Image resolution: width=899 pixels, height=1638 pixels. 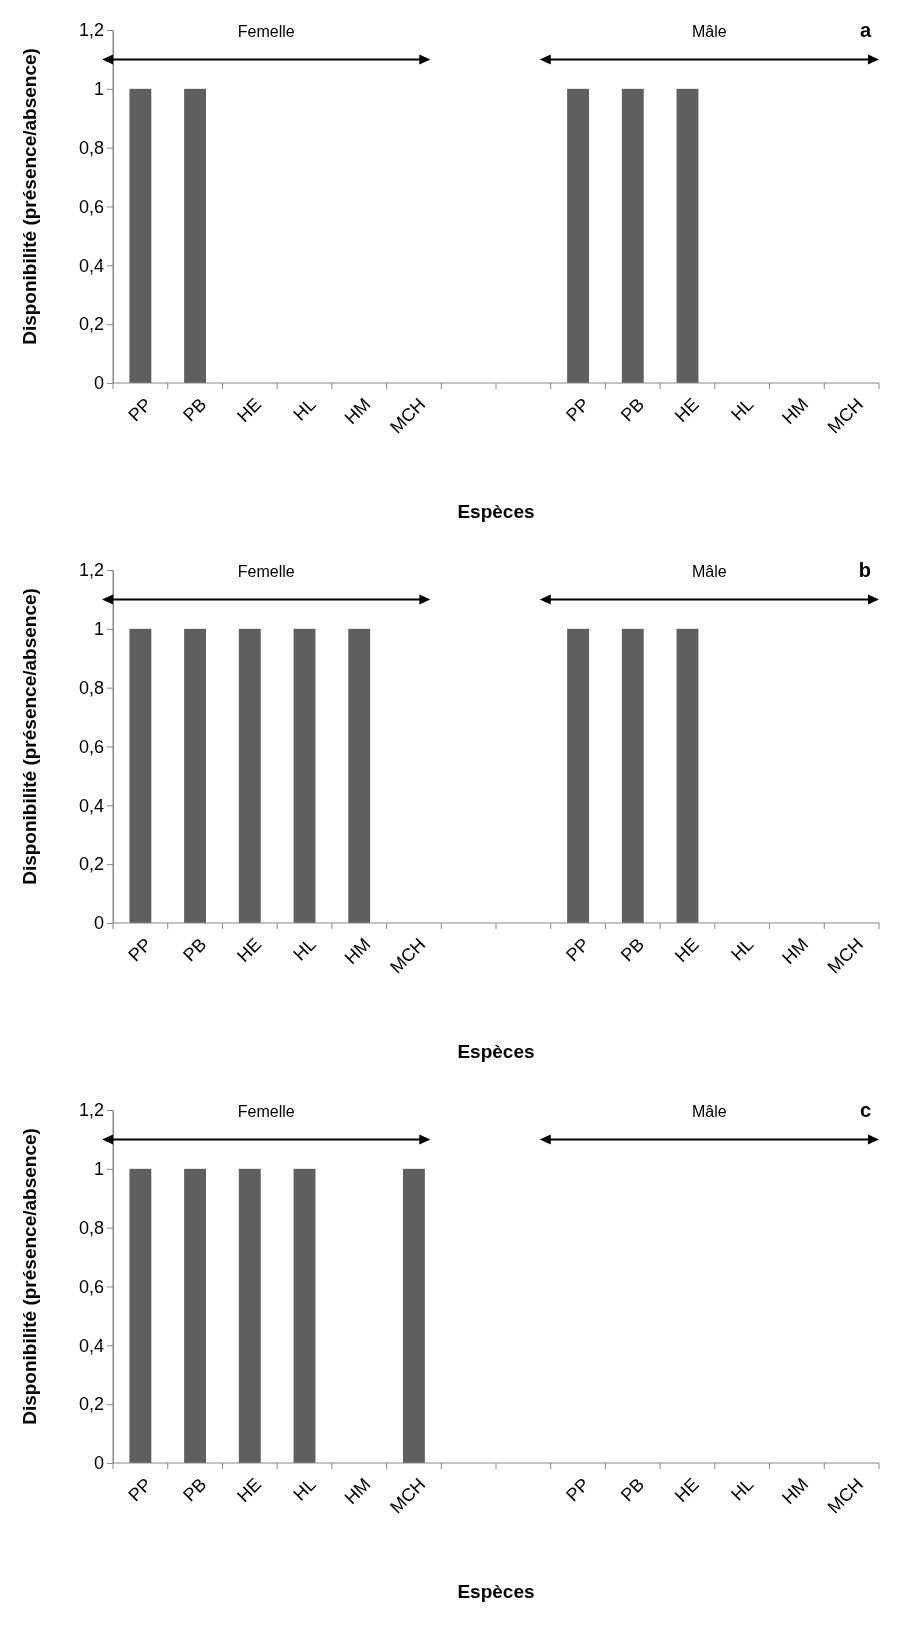 I want to click on annotation: c, so click(x=865, y=1110).